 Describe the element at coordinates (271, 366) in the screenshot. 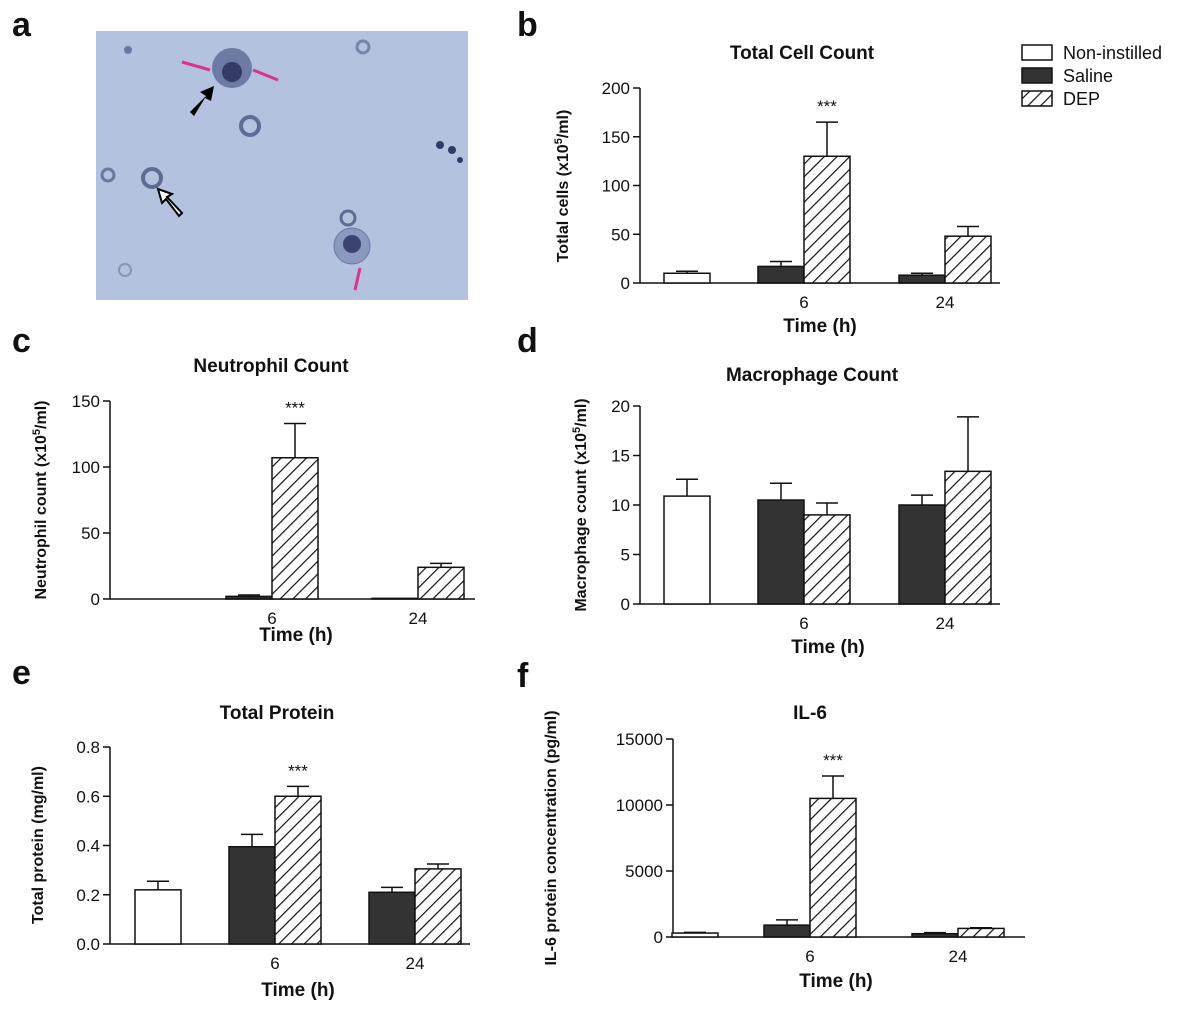

I see `chart-title: Neutrophil Count` at that location.